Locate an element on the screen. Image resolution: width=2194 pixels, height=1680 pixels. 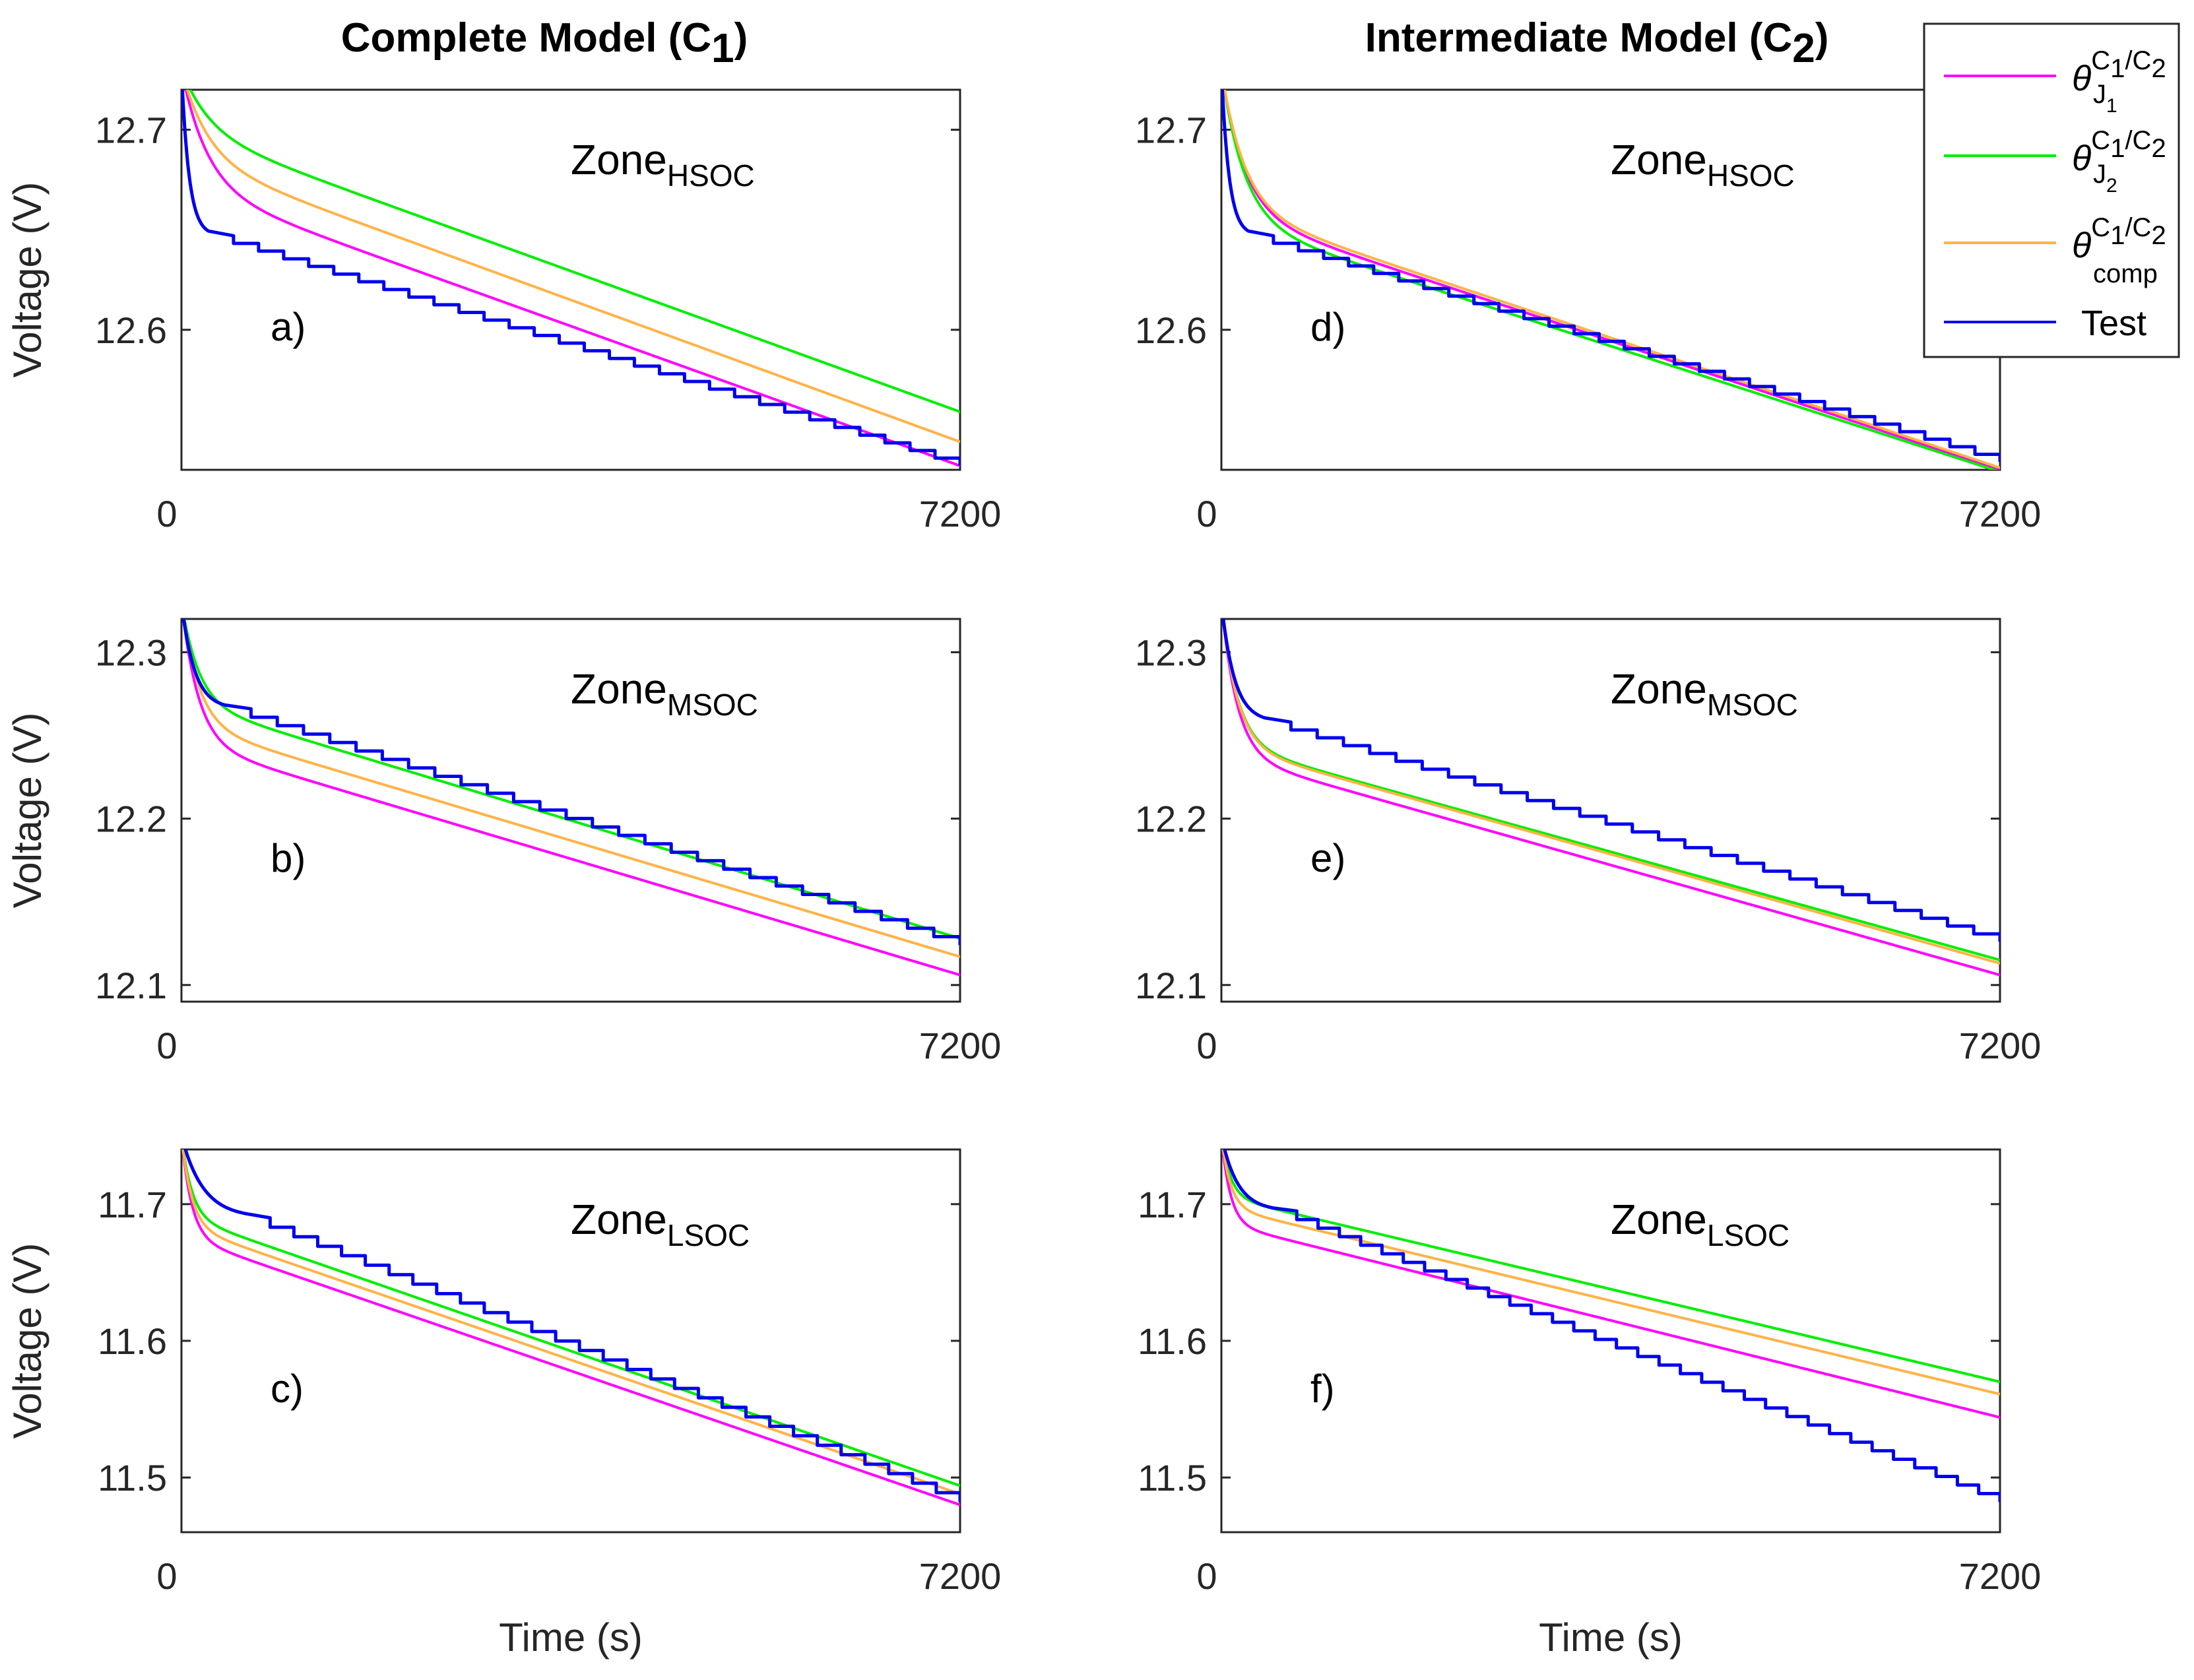
legend-label-test: Test is located at coordinates (2113, 323).